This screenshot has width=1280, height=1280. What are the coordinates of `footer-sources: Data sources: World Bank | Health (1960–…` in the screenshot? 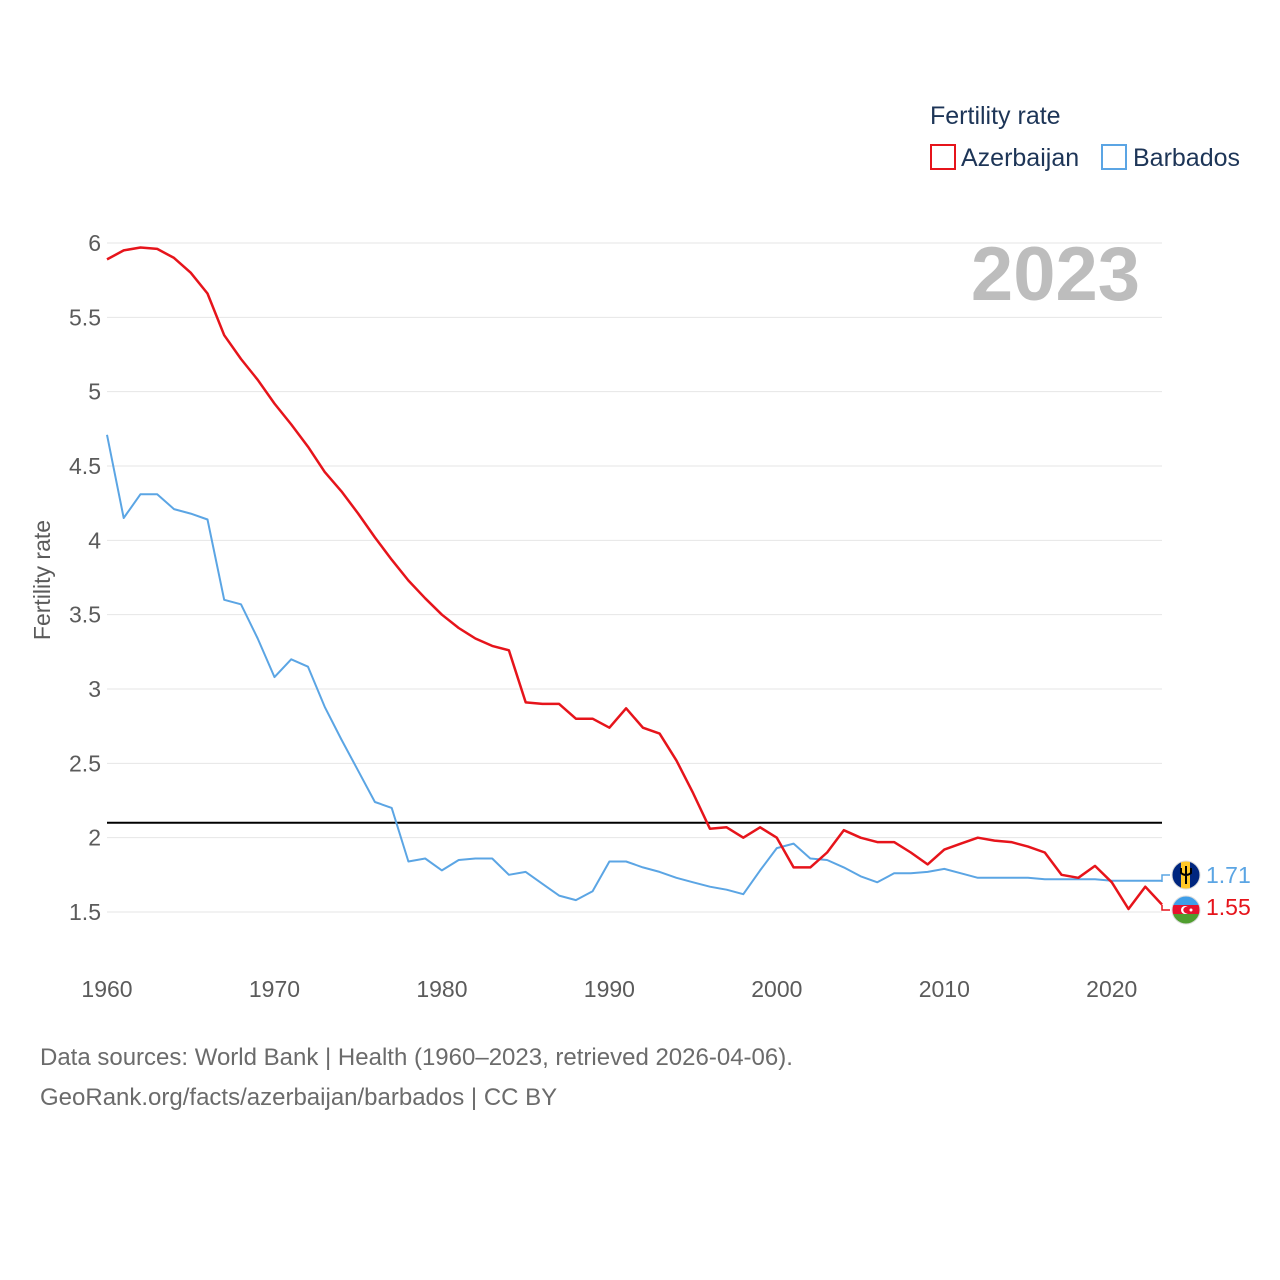 It's located at (416, 1057).